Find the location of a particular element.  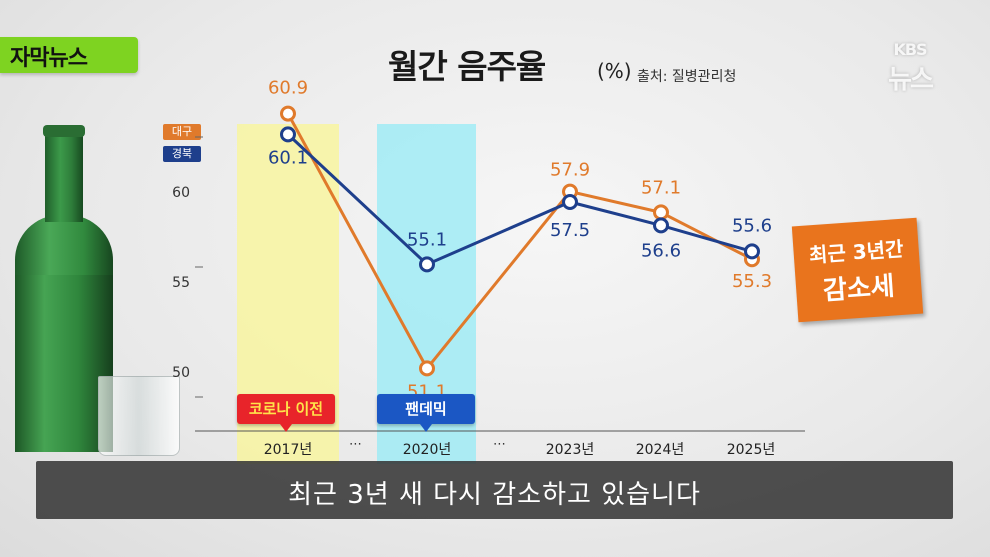

chart-title: 월간 음주율 is located at coordinates (467, 66).